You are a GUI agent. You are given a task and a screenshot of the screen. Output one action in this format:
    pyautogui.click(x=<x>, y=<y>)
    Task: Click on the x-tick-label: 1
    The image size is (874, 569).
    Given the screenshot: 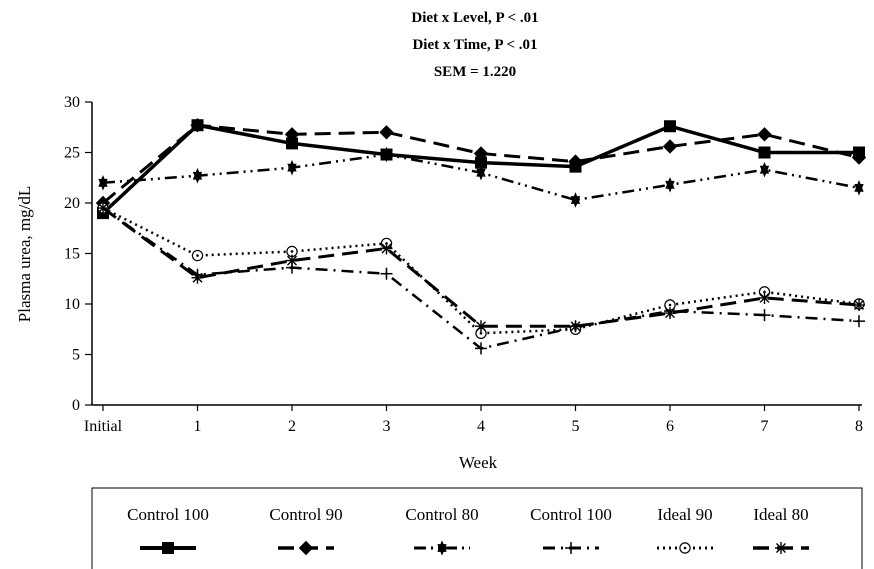 What is the action you would take?
    pyautogui.click(x=198, y=426)
    